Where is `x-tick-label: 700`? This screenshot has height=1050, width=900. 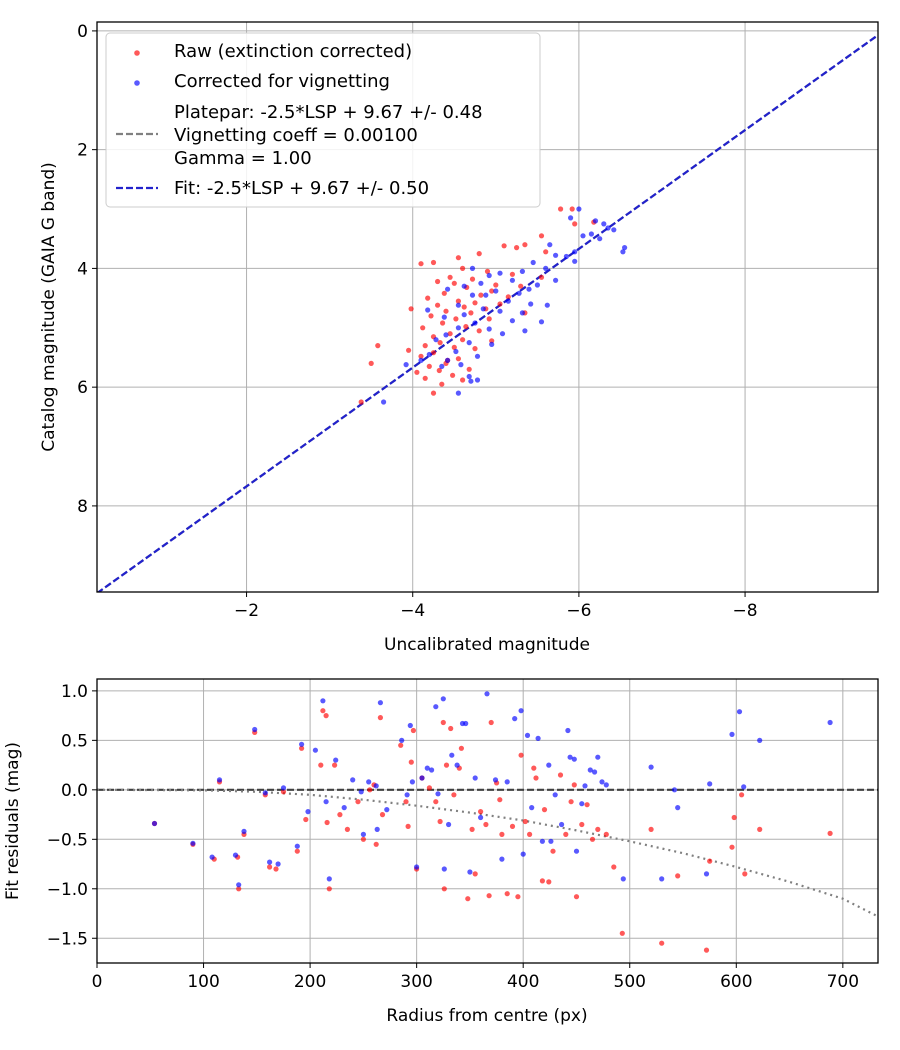
x-tick-label: 700 is located at coordinates (843, 982).